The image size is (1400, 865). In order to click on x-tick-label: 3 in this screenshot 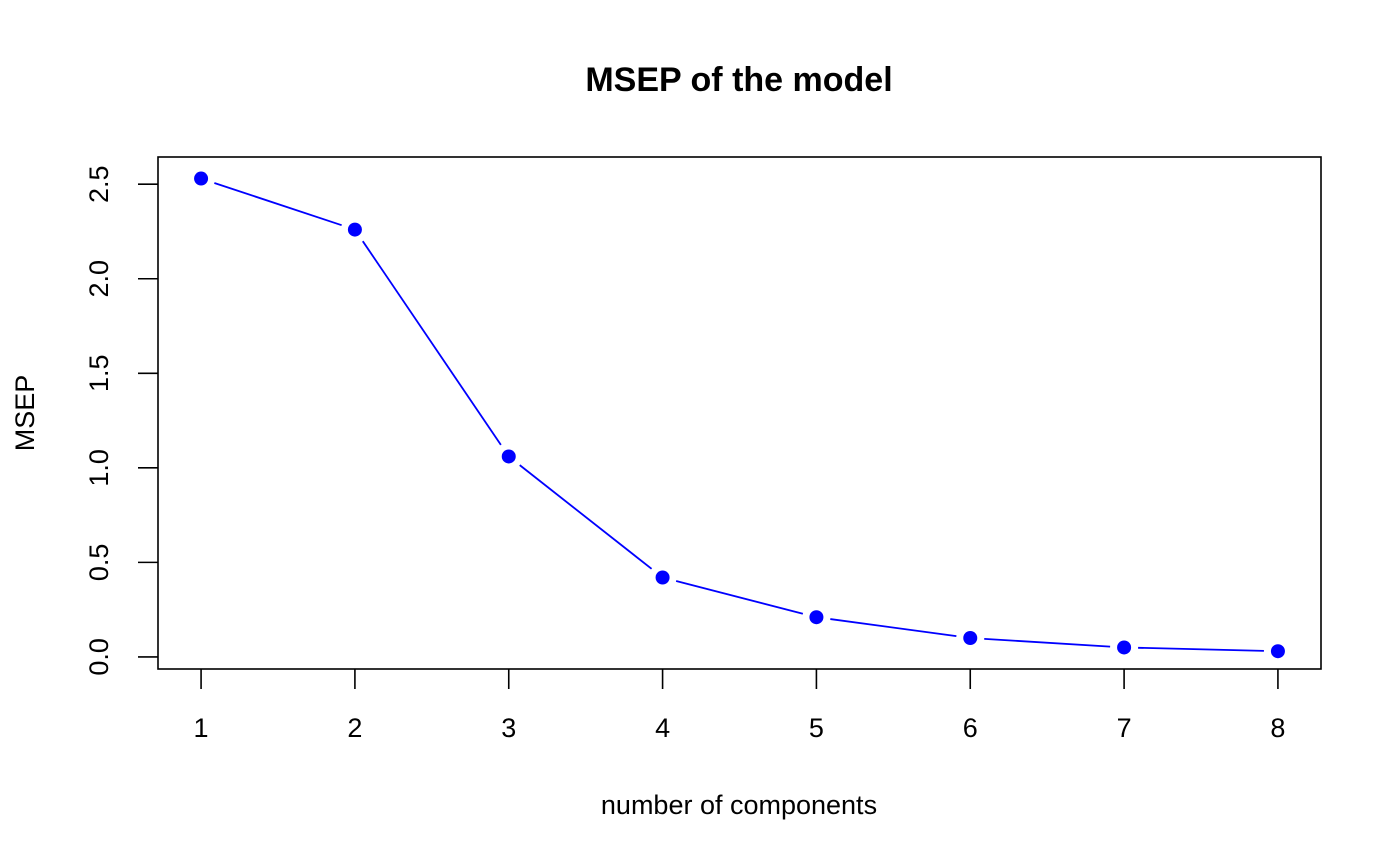, I will do `click(508, 728)`.